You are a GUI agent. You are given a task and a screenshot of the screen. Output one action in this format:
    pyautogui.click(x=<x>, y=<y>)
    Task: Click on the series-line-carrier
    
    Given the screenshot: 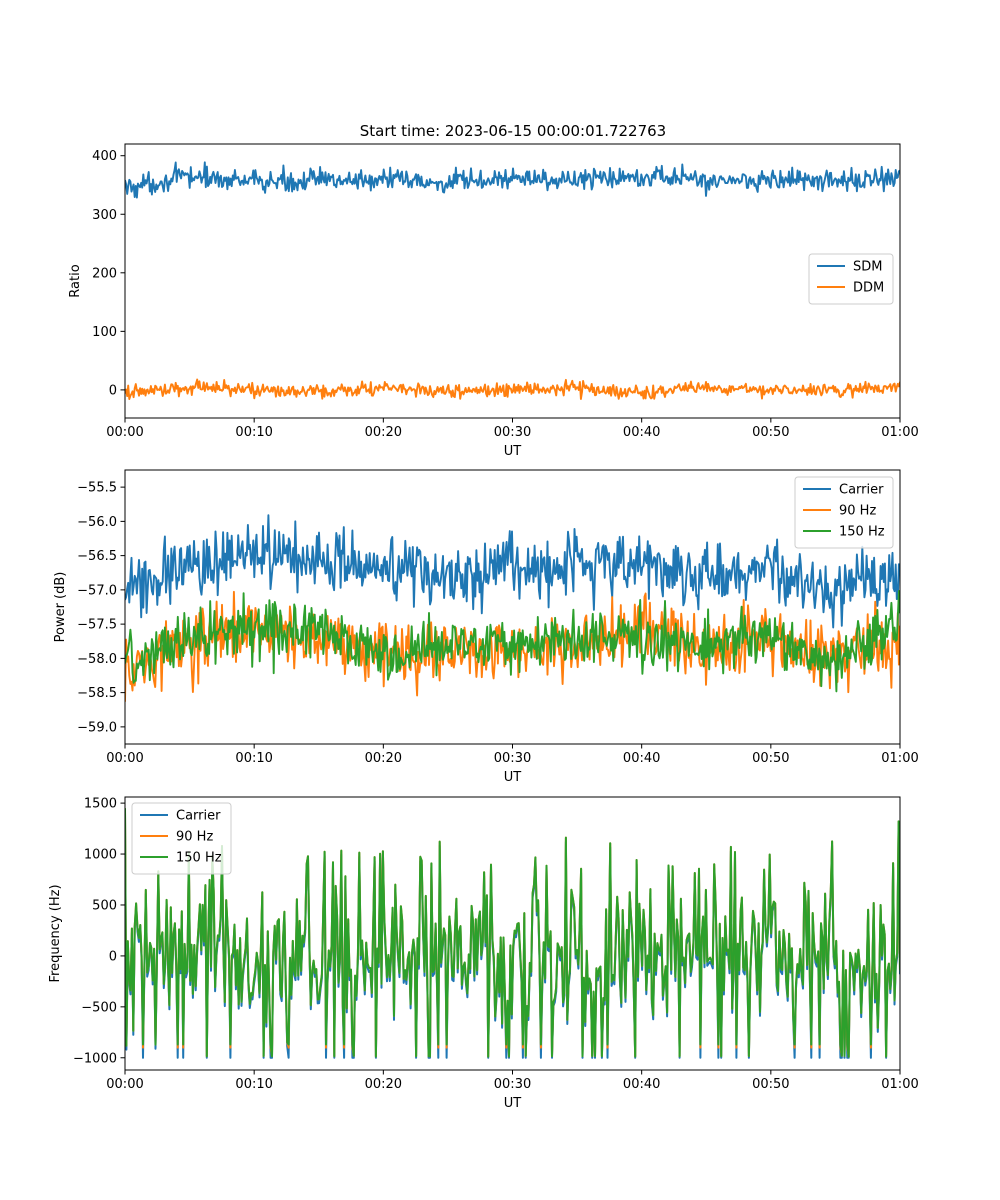 What is the action you would take?
    pyautogui.click(x=512, y=571)
    